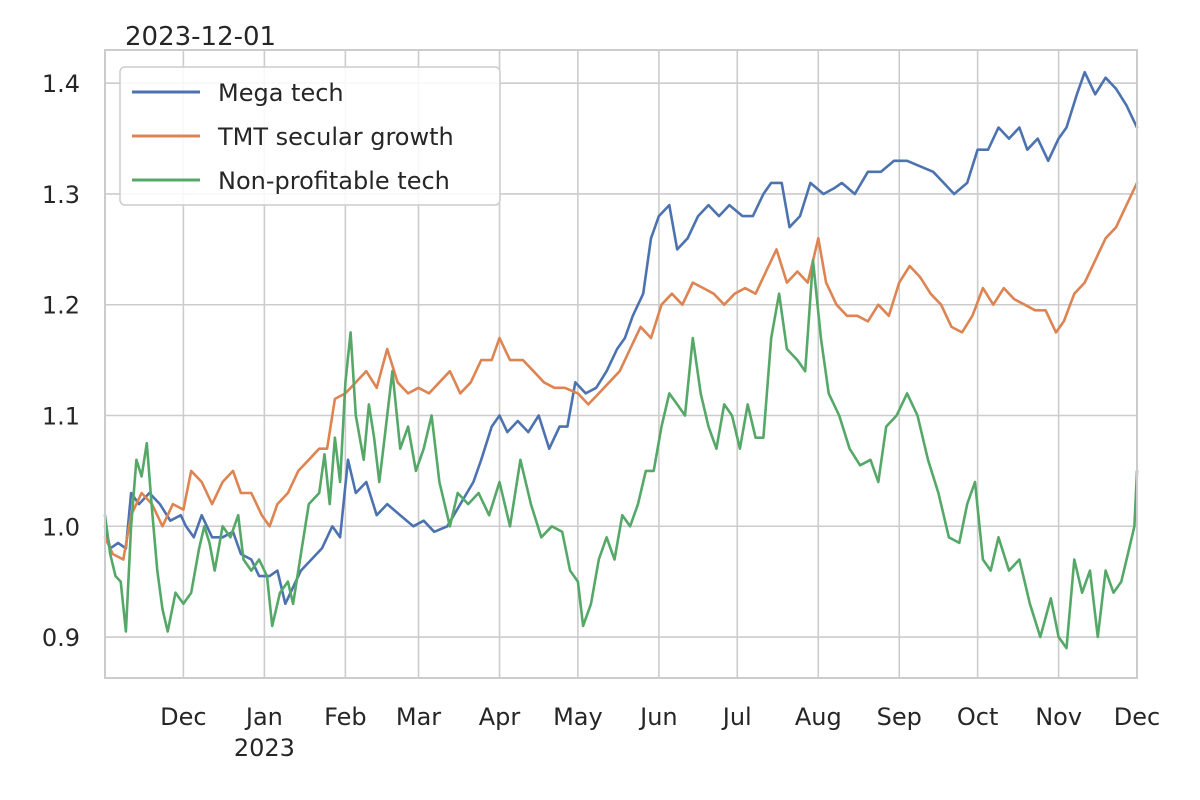 Image resolution: width=1200 pixels, height=800 pixels. What do you see at coordinates (736, 717) in the screenshot?
I see `x-tick-label: Jul` at bounding box center [736, 717].